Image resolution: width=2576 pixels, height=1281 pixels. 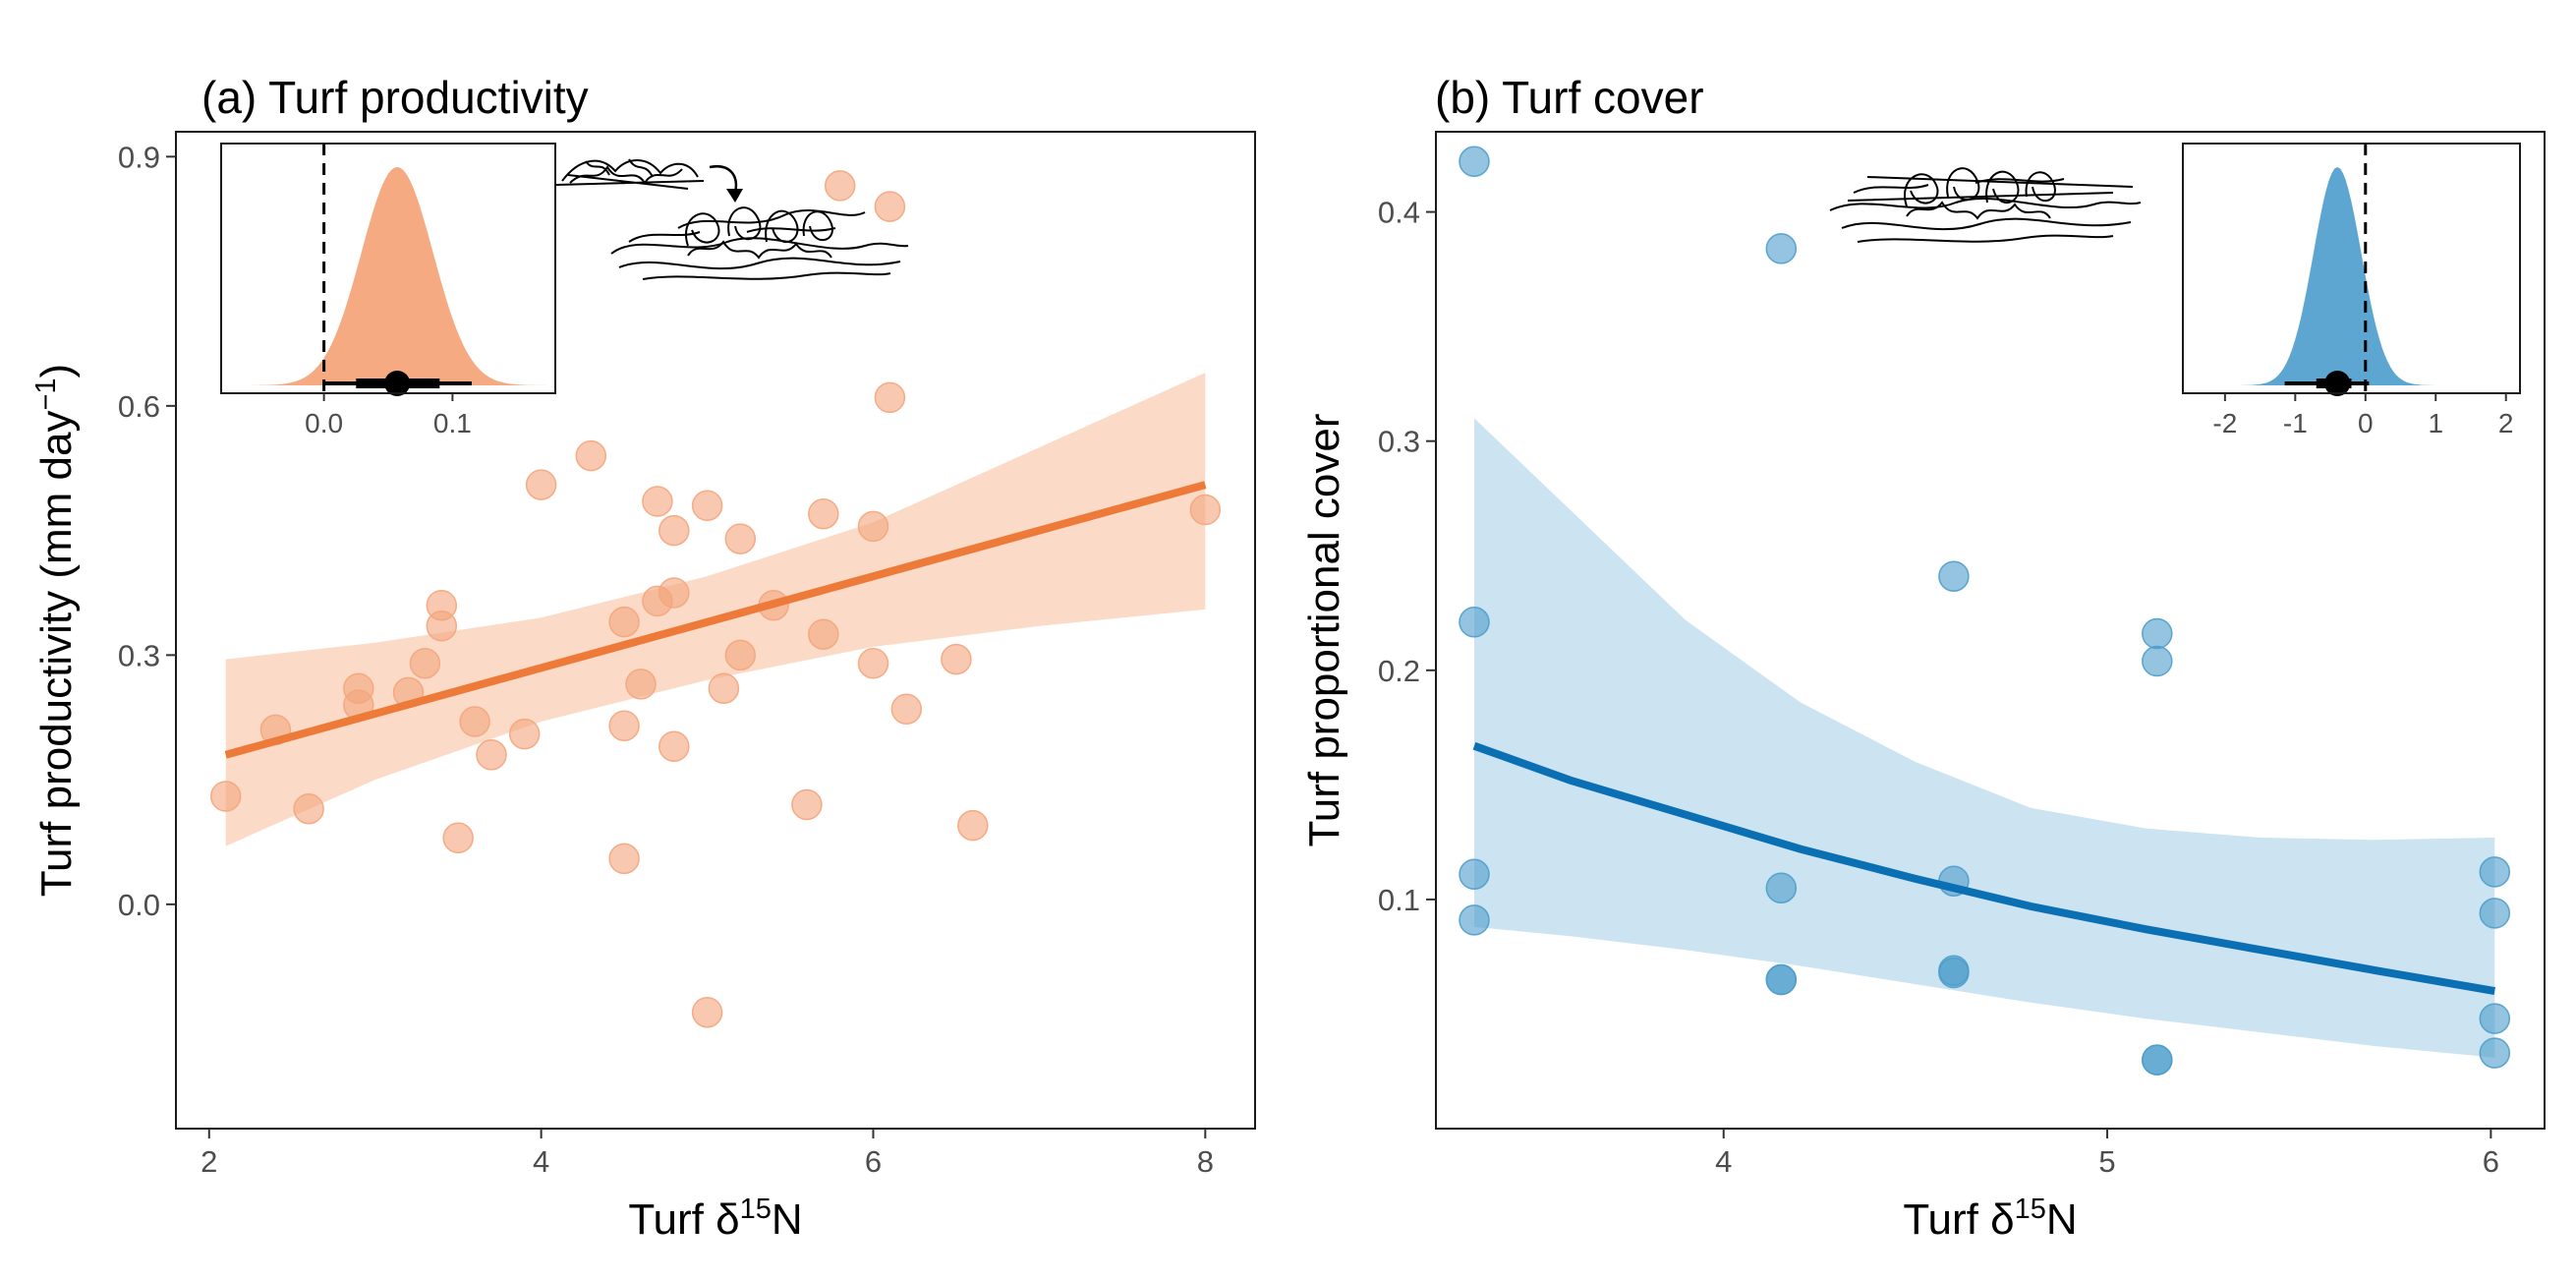 What do you see at coordinates (56, 630) in the screenshot?
I see `panel-a-y-axis-title: Turf productivity (mm day−1)` at bounding box center [56, 630].